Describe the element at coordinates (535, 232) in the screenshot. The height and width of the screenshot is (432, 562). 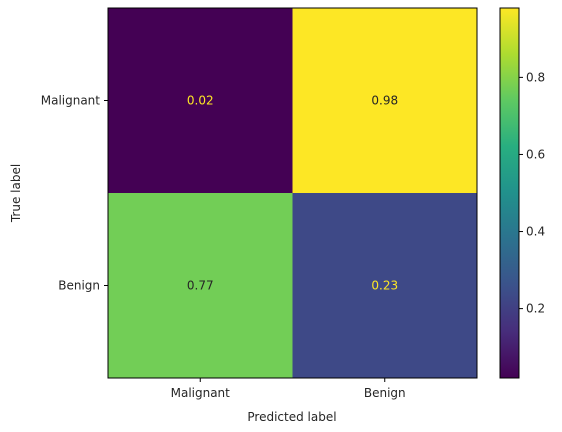
I see `colorbar-tick-label: 0.4` at that location.